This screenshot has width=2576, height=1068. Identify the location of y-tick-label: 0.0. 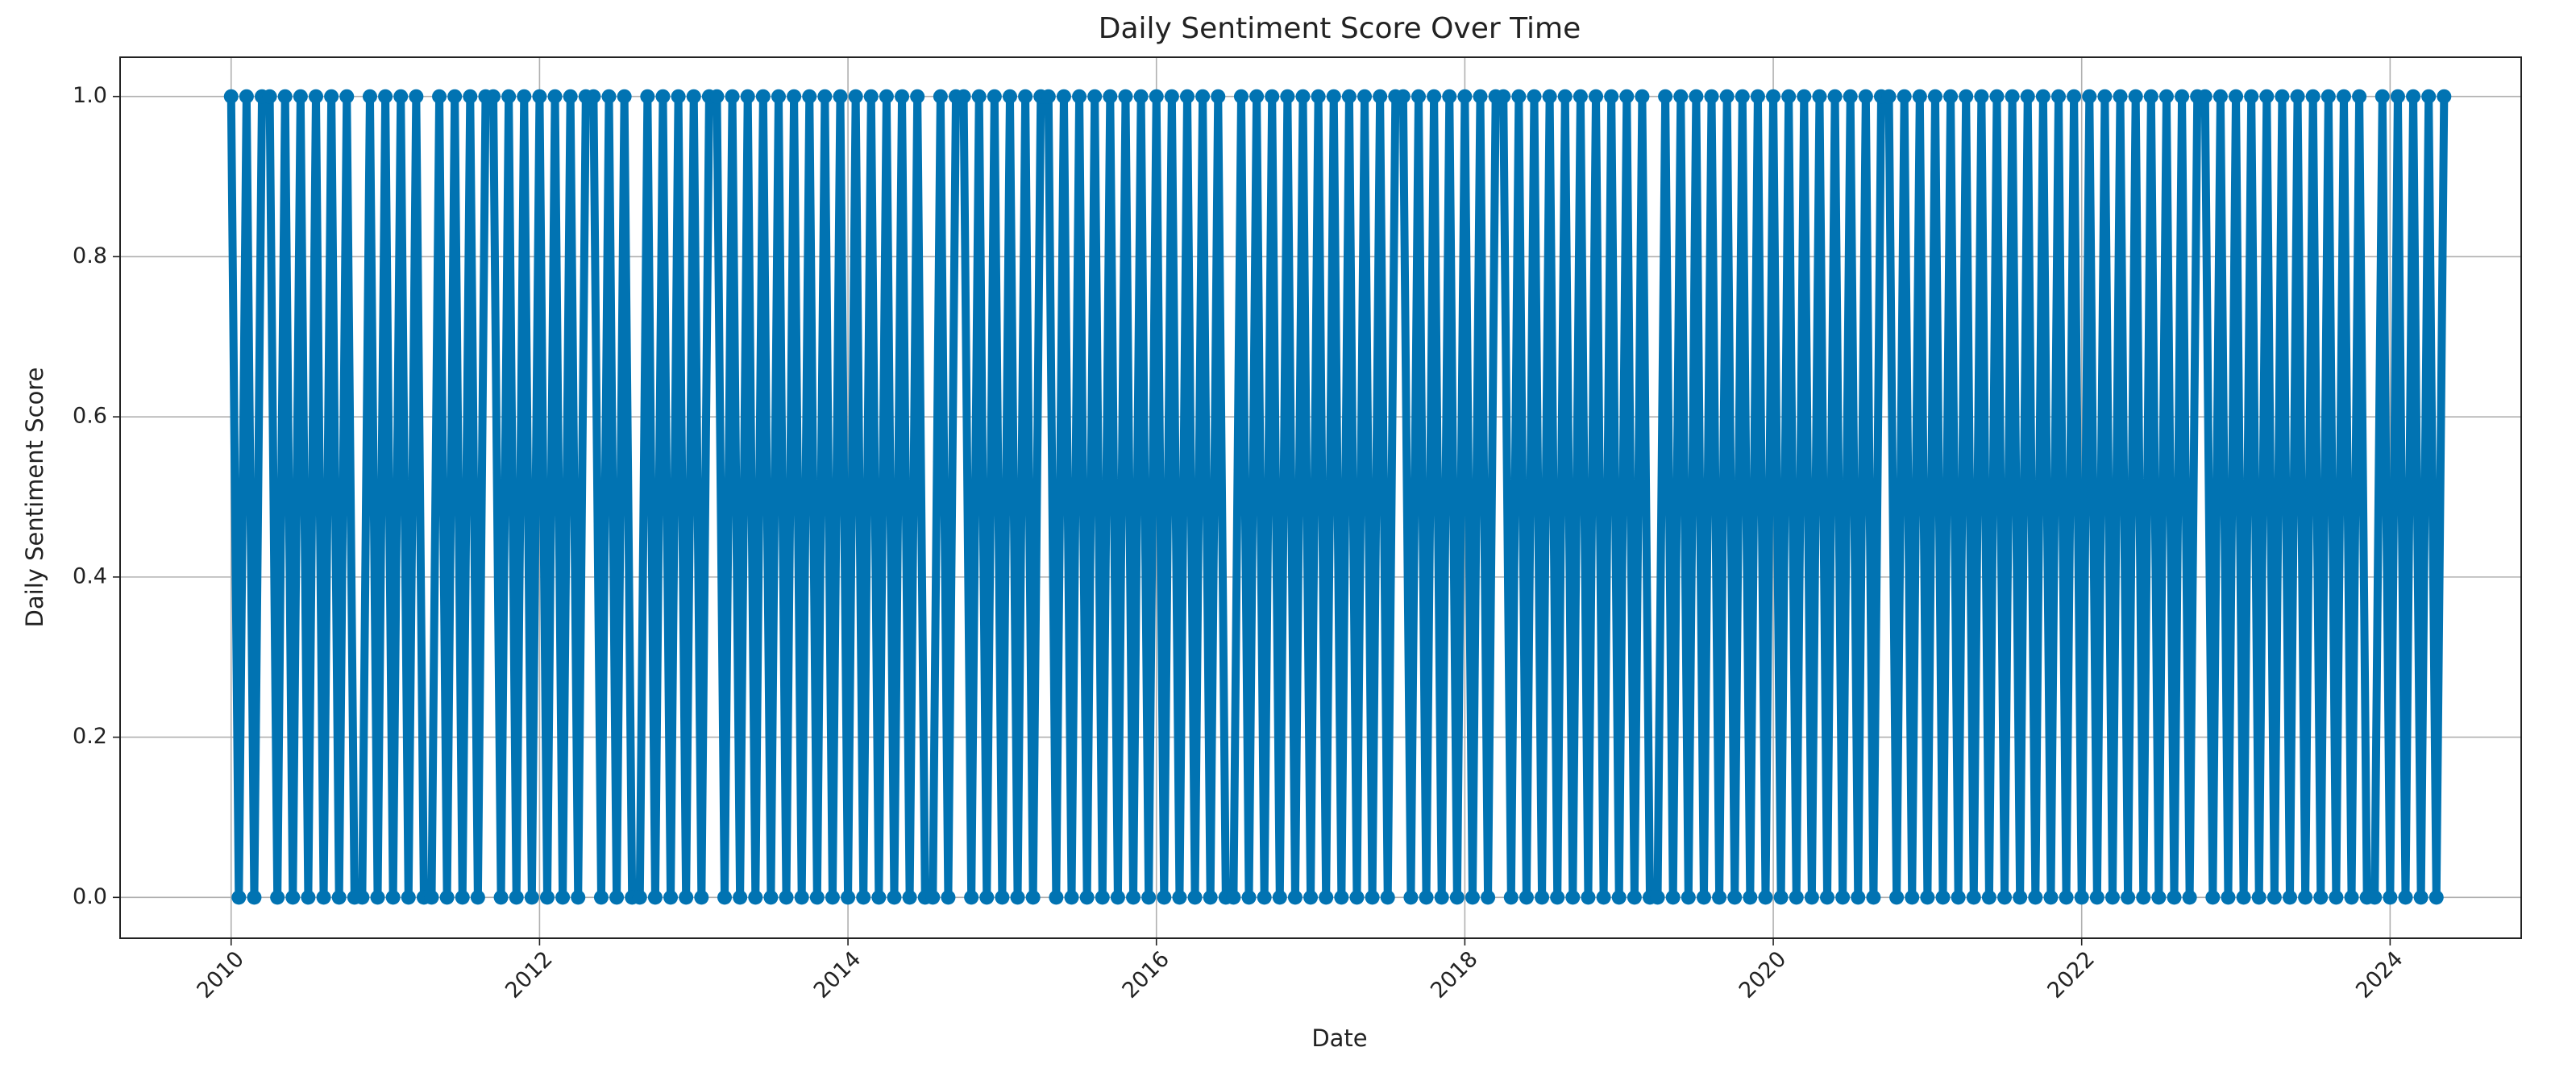
(90, 896).